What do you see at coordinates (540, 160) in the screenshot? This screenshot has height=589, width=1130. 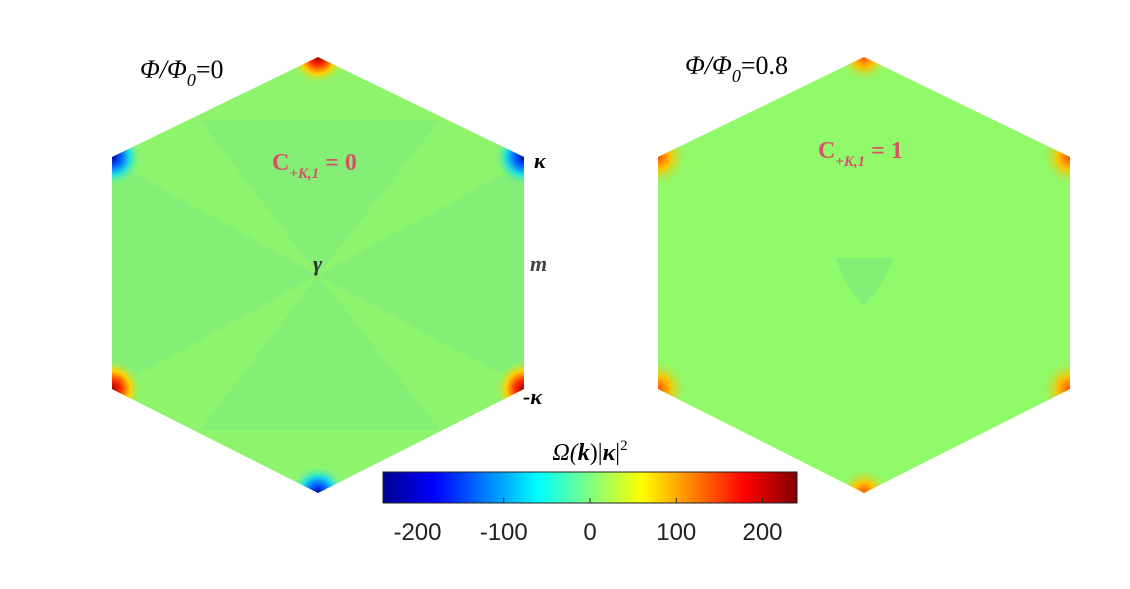 I see `point-label: κ` at bounding box center [540, 160].